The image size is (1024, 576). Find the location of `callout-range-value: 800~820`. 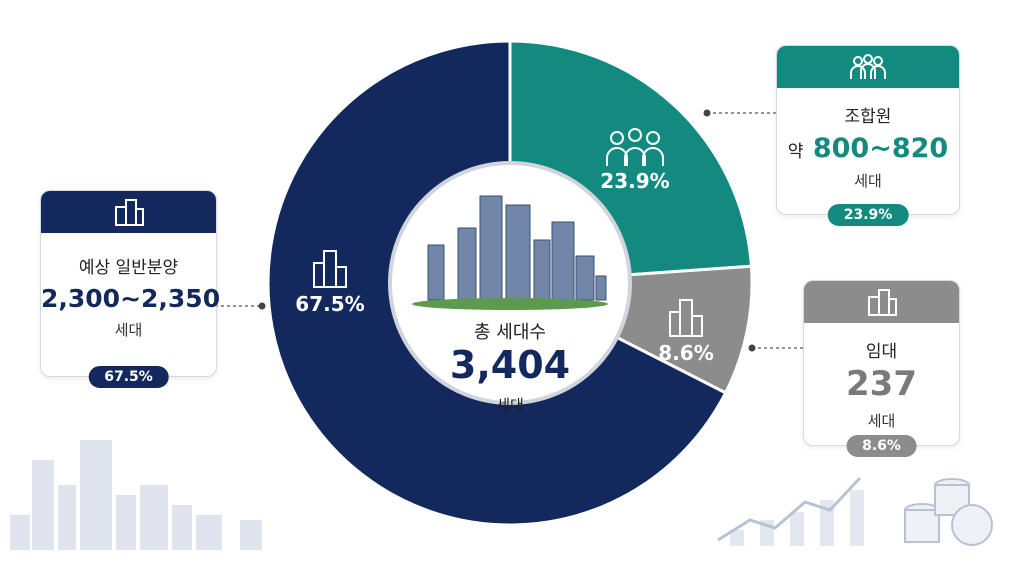

callout-range-value: 800~820 is located at coordinates (880, 148).